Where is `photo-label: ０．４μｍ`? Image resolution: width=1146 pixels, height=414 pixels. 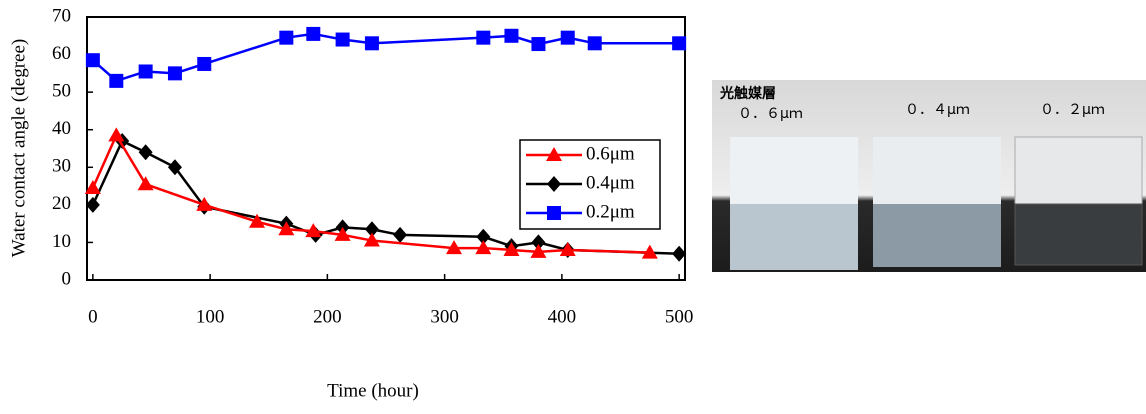 photo-label: ０．４μｍ is located at coordinates (937, 110).